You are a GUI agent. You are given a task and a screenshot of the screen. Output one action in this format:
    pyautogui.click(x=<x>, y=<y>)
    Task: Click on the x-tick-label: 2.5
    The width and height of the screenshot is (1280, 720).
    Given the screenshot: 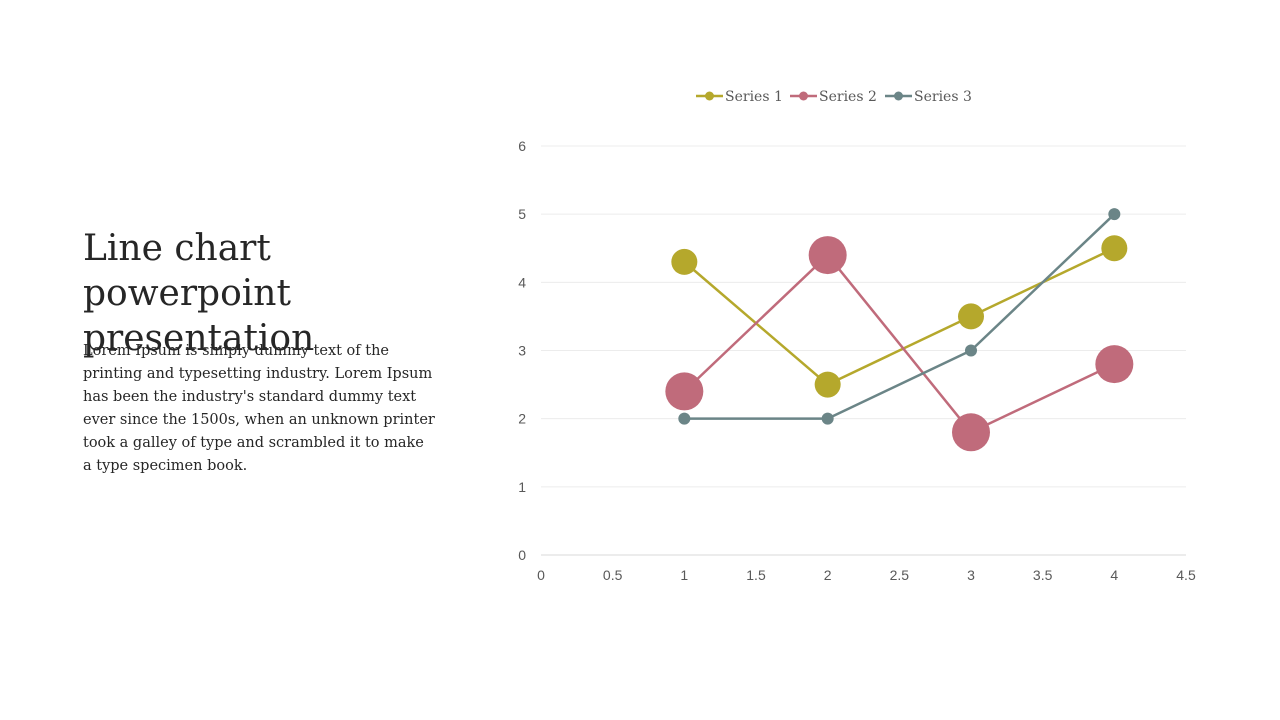 What is the action you would take?
    pyautogui.click(x=900, y=575)
    